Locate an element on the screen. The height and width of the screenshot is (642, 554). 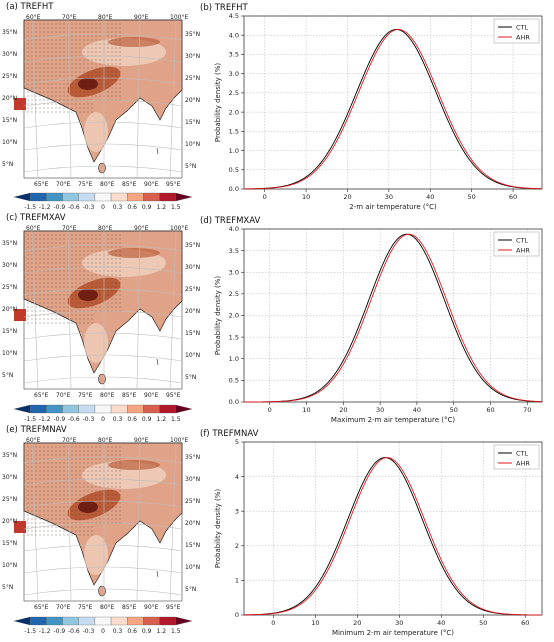
colorbar-e: -1.5 -1.2 -0.9 -0.6 -0.3 0 0.3 0.6 0.9 1.2 1.5 is located at coordinates (103, 625).